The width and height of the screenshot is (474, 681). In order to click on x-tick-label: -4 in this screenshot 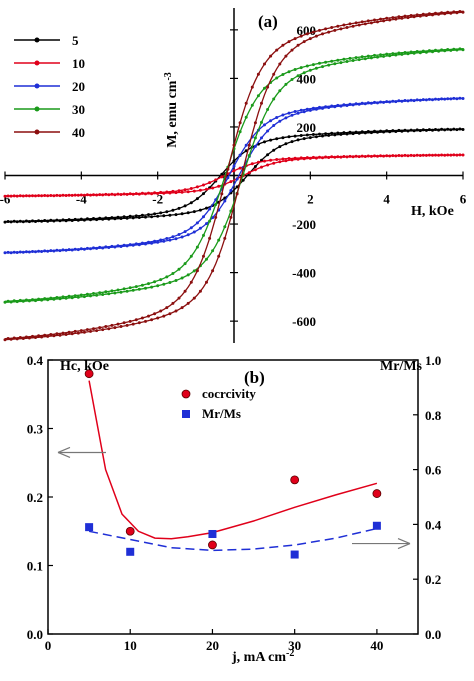, I will do `click(81, 199)`.